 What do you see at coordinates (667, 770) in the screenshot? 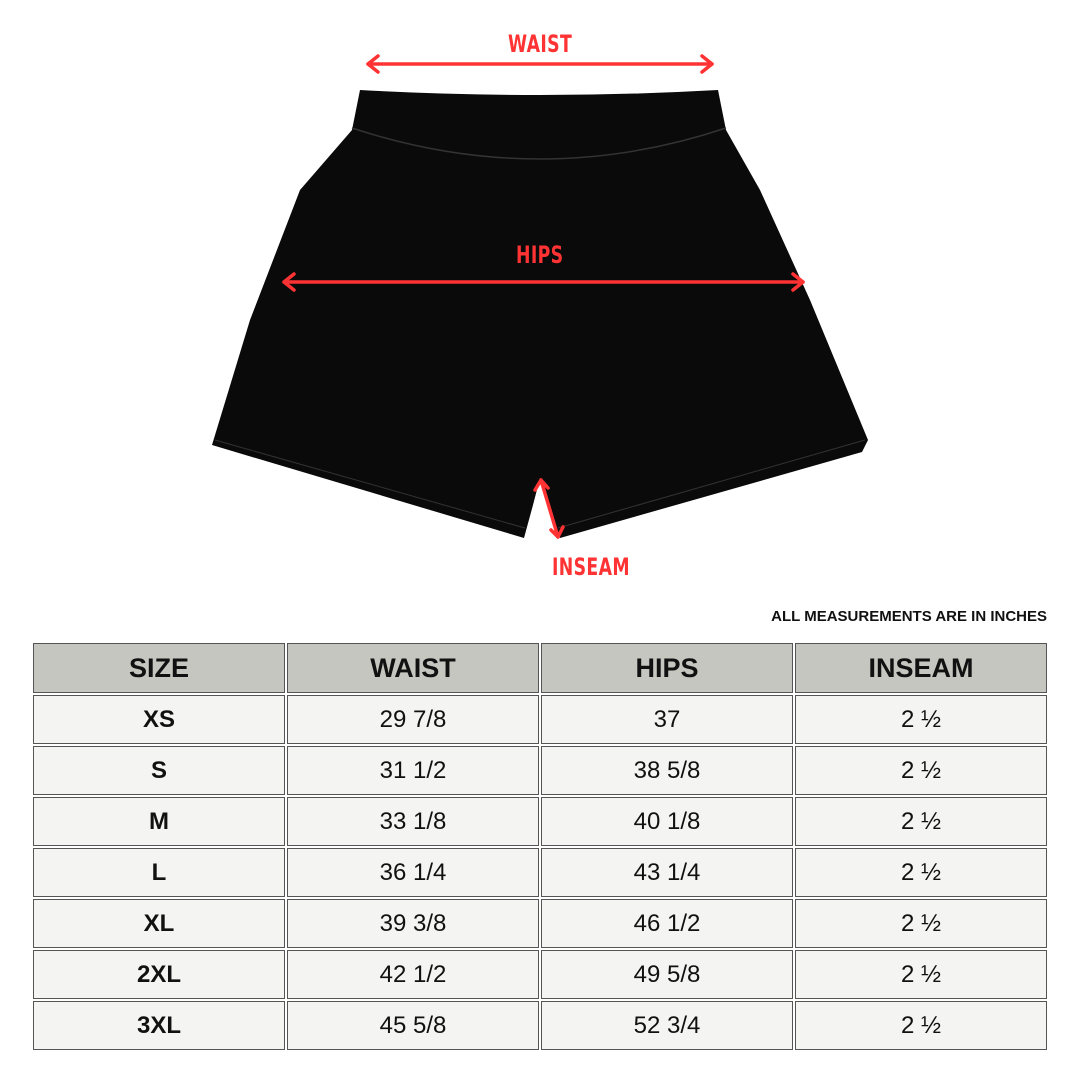
I see `cell-hips: 38 5/8` at bounding box center [667, 770].